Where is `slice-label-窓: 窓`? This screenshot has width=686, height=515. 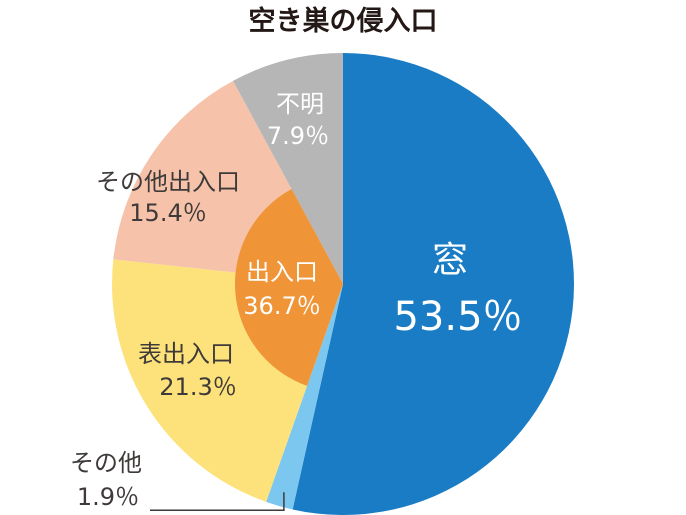 slice-label-窓: 窓 is located at coordinates (450, 260).